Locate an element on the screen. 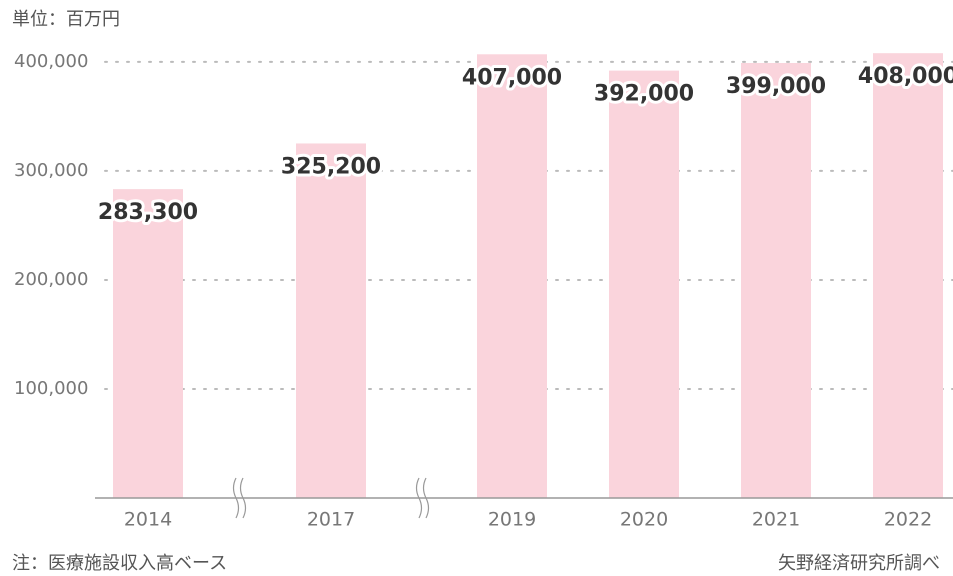 Image resolution: width=953 pixels, height=576 pixels. value-label: 283,300 is located at coordinates (148, 212).